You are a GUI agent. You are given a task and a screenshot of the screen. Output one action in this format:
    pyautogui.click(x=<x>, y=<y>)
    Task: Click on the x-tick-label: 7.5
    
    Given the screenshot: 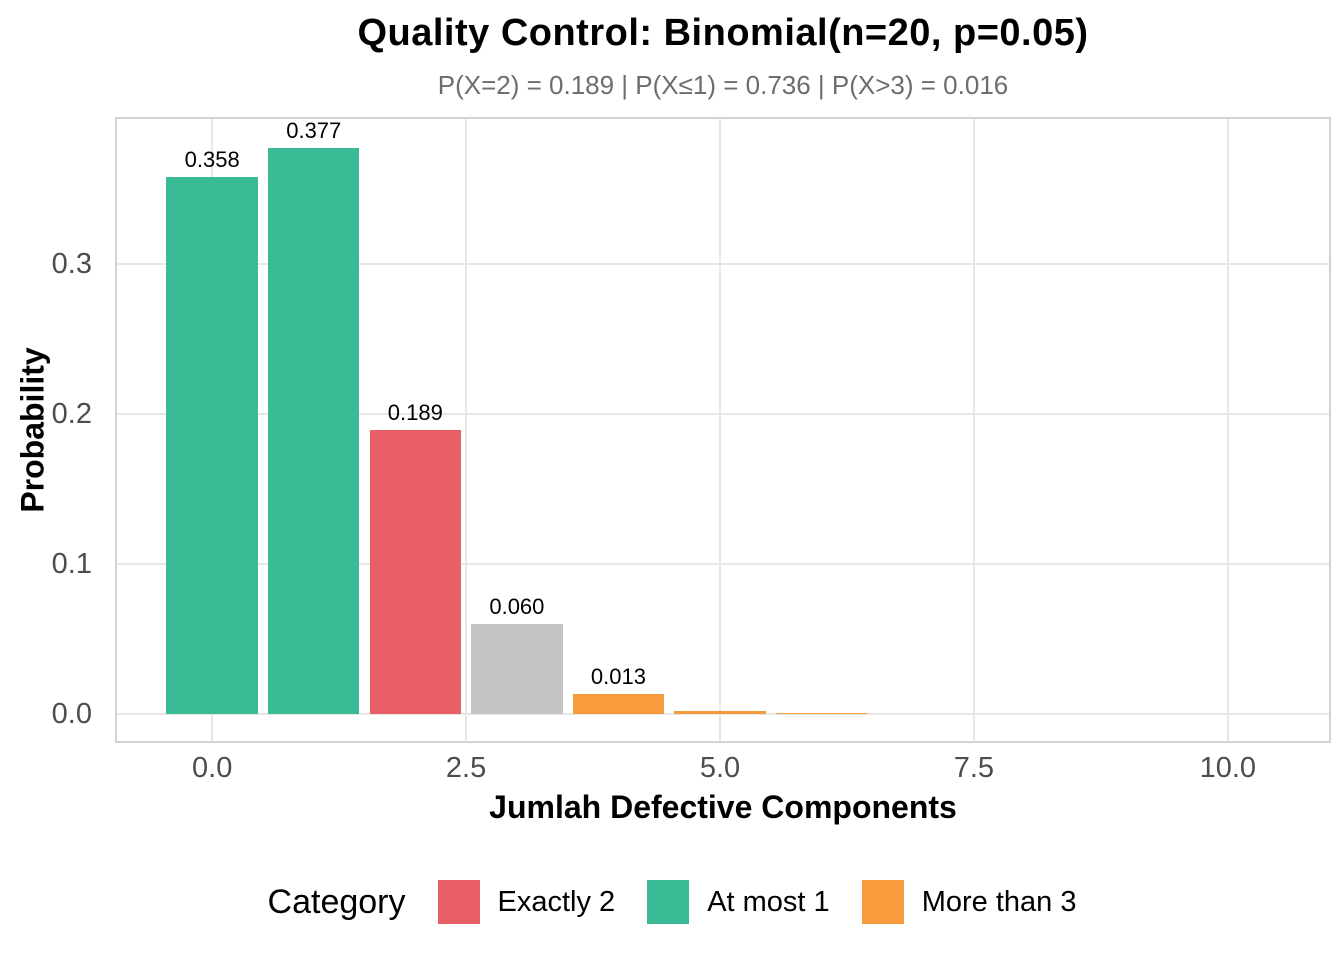 What is the action you would take?
    pyautogui.click(x=974, y=768)
    